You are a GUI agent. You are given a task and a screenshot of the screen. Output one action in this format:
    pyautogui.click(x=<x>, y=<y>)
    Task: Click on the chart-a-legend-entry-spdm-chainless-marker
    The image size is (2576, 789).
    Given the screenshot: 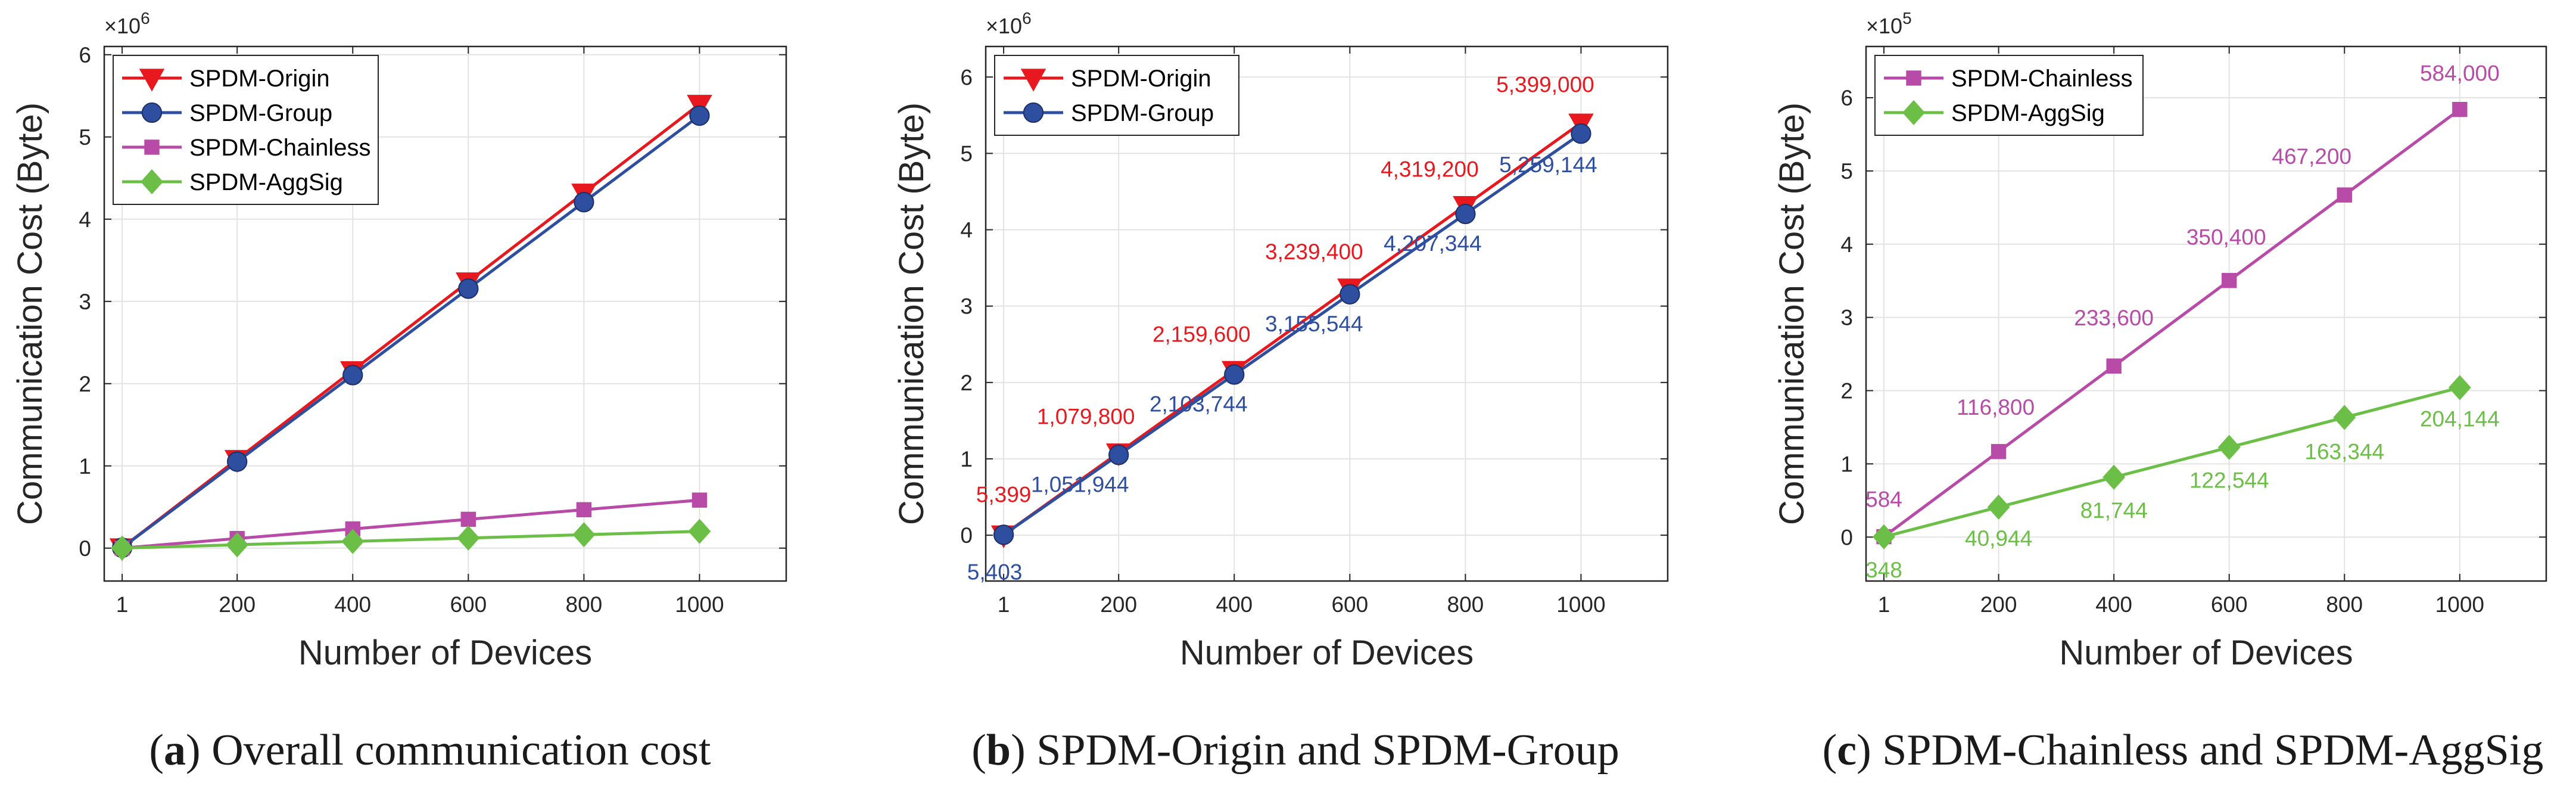 What is the action you would take?
    pyautogui.click(x=152, y=147)
    